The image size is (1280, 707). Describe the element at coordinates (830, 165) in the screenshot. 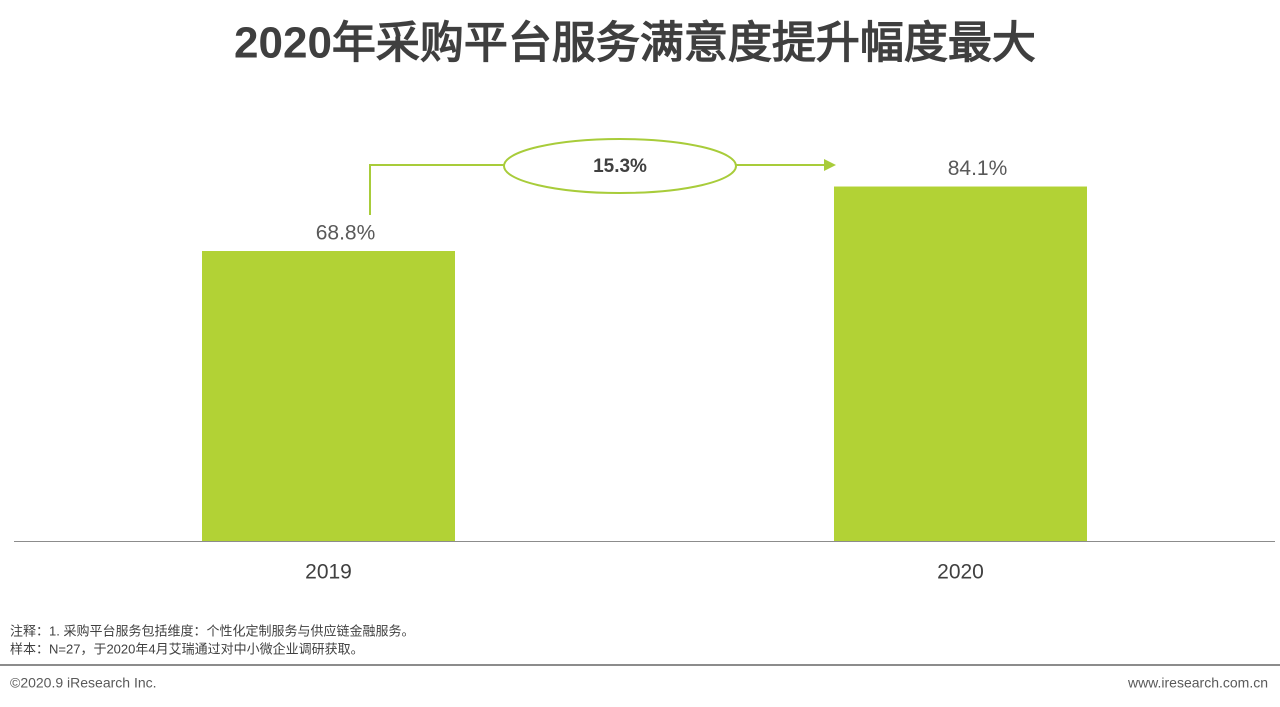

I see `arrow-head` at that location.